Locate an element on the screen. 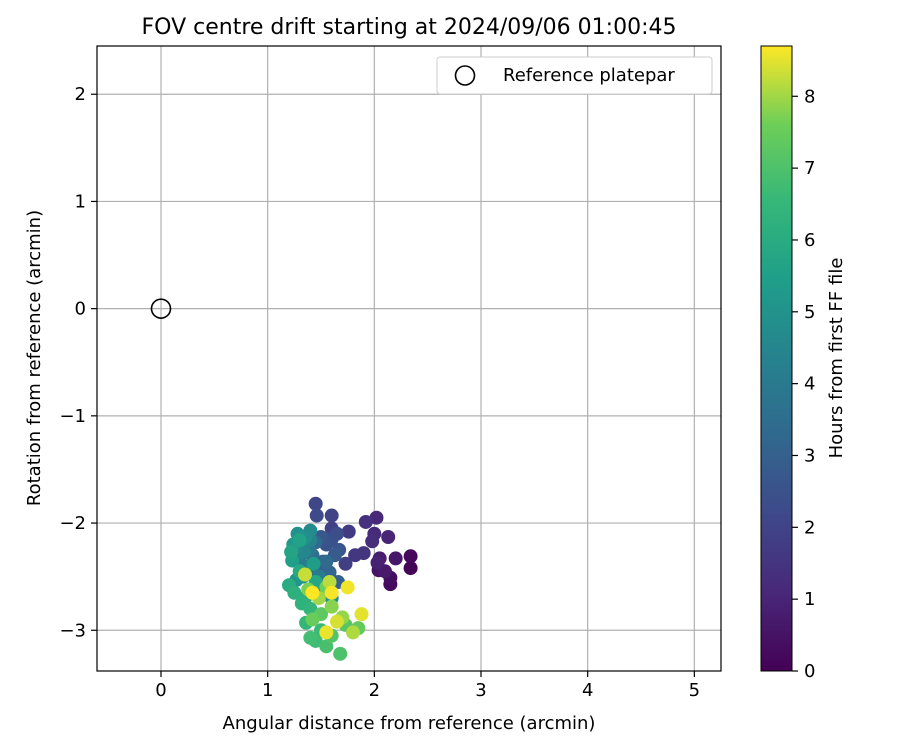 The height and width of the screenshot is (750, 900). y-tick-label: 1 is located at coordinates (80, 201).